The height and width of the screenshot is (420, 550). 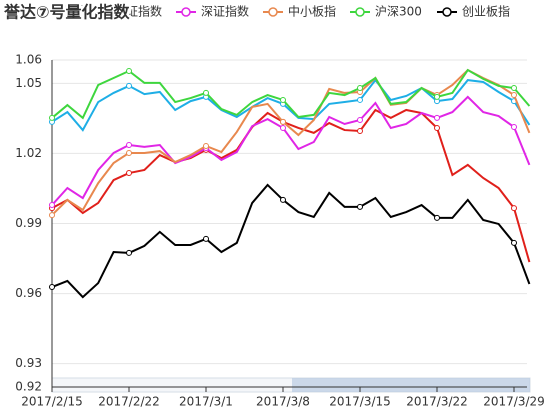 I want to click on legend-label: 沪深300, so click(x=398, y=12).